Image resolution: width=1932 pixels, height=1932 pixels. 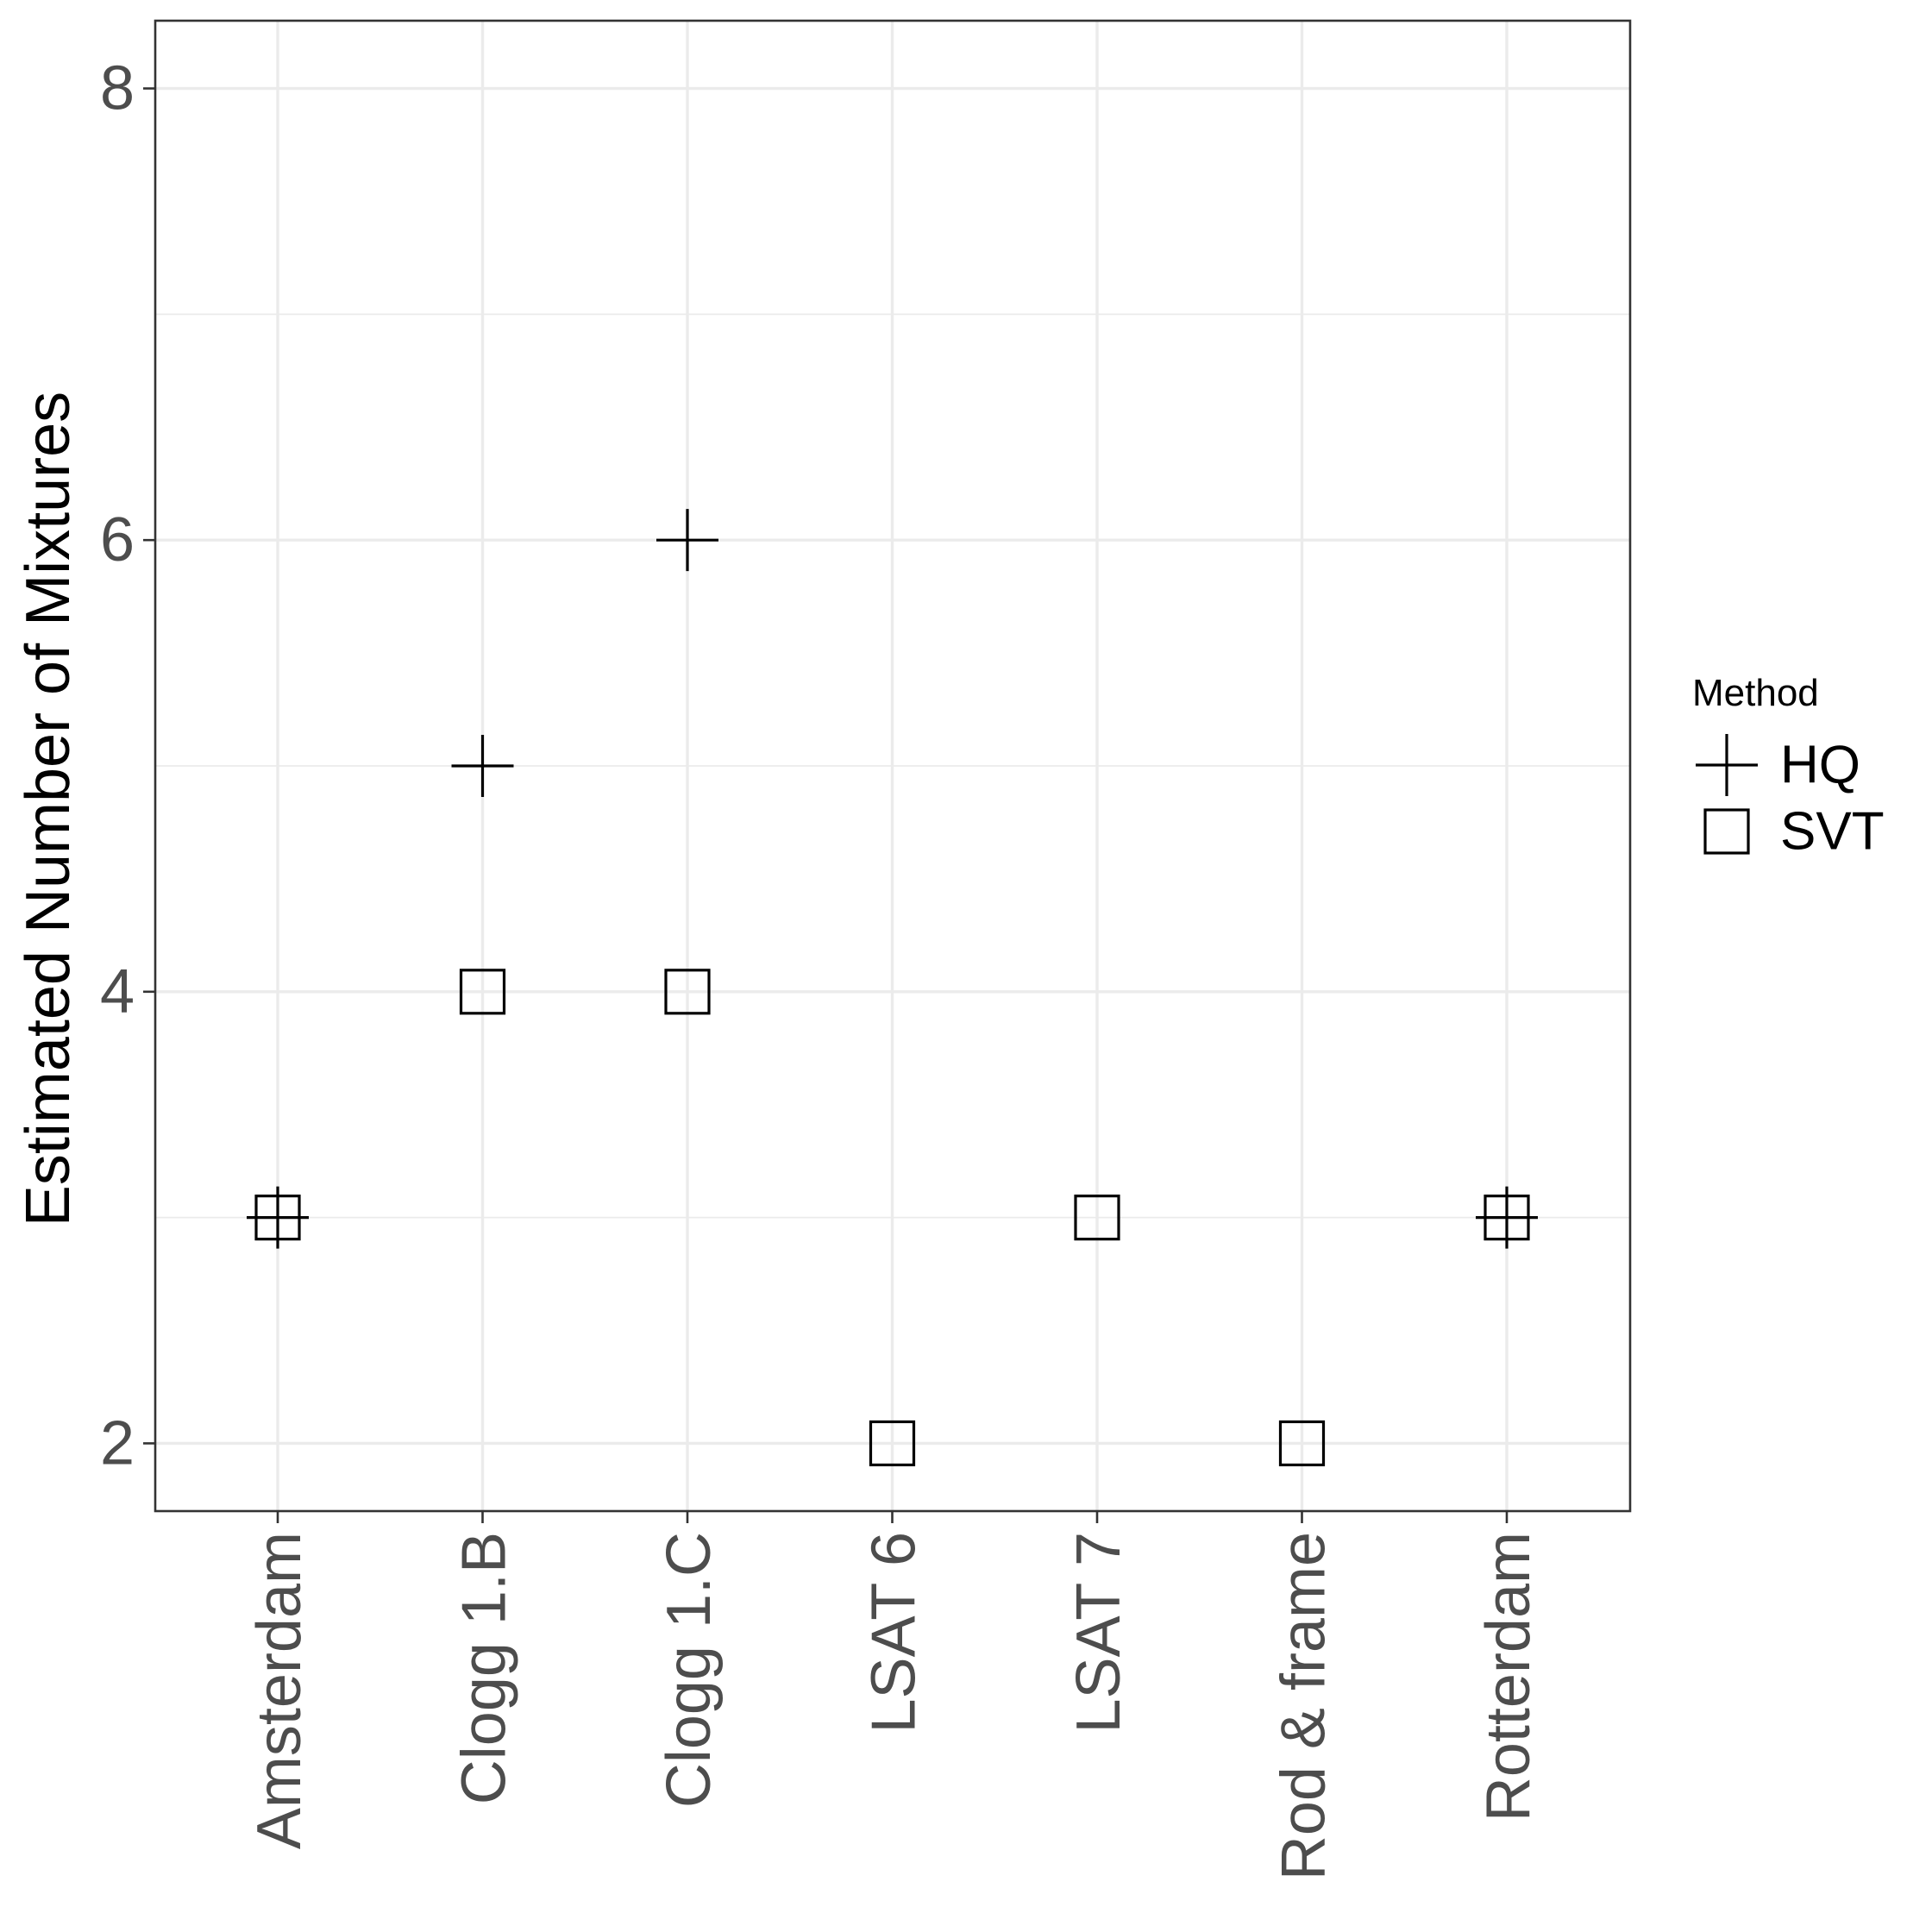 I want to click on x-tick-label: Clogg 1.C, so click(x=690, y=1670).